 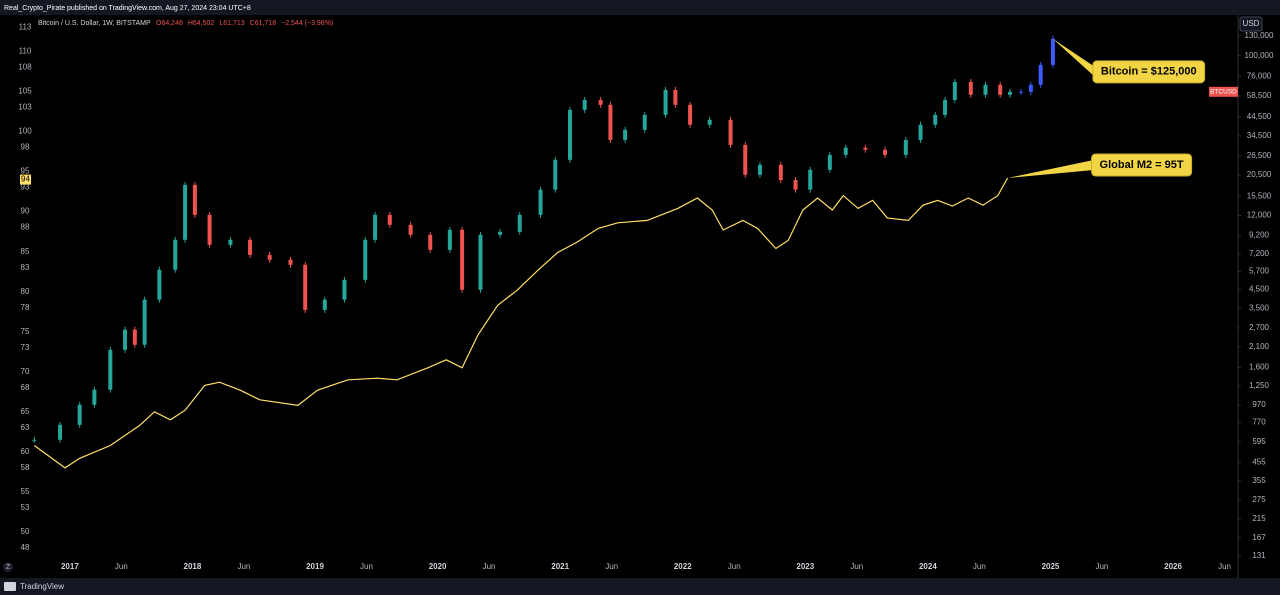 What do you see at coordinates (25, 411) in the screenshot?
I see `y-tick-label: 65` at bounding box center [25, 411].